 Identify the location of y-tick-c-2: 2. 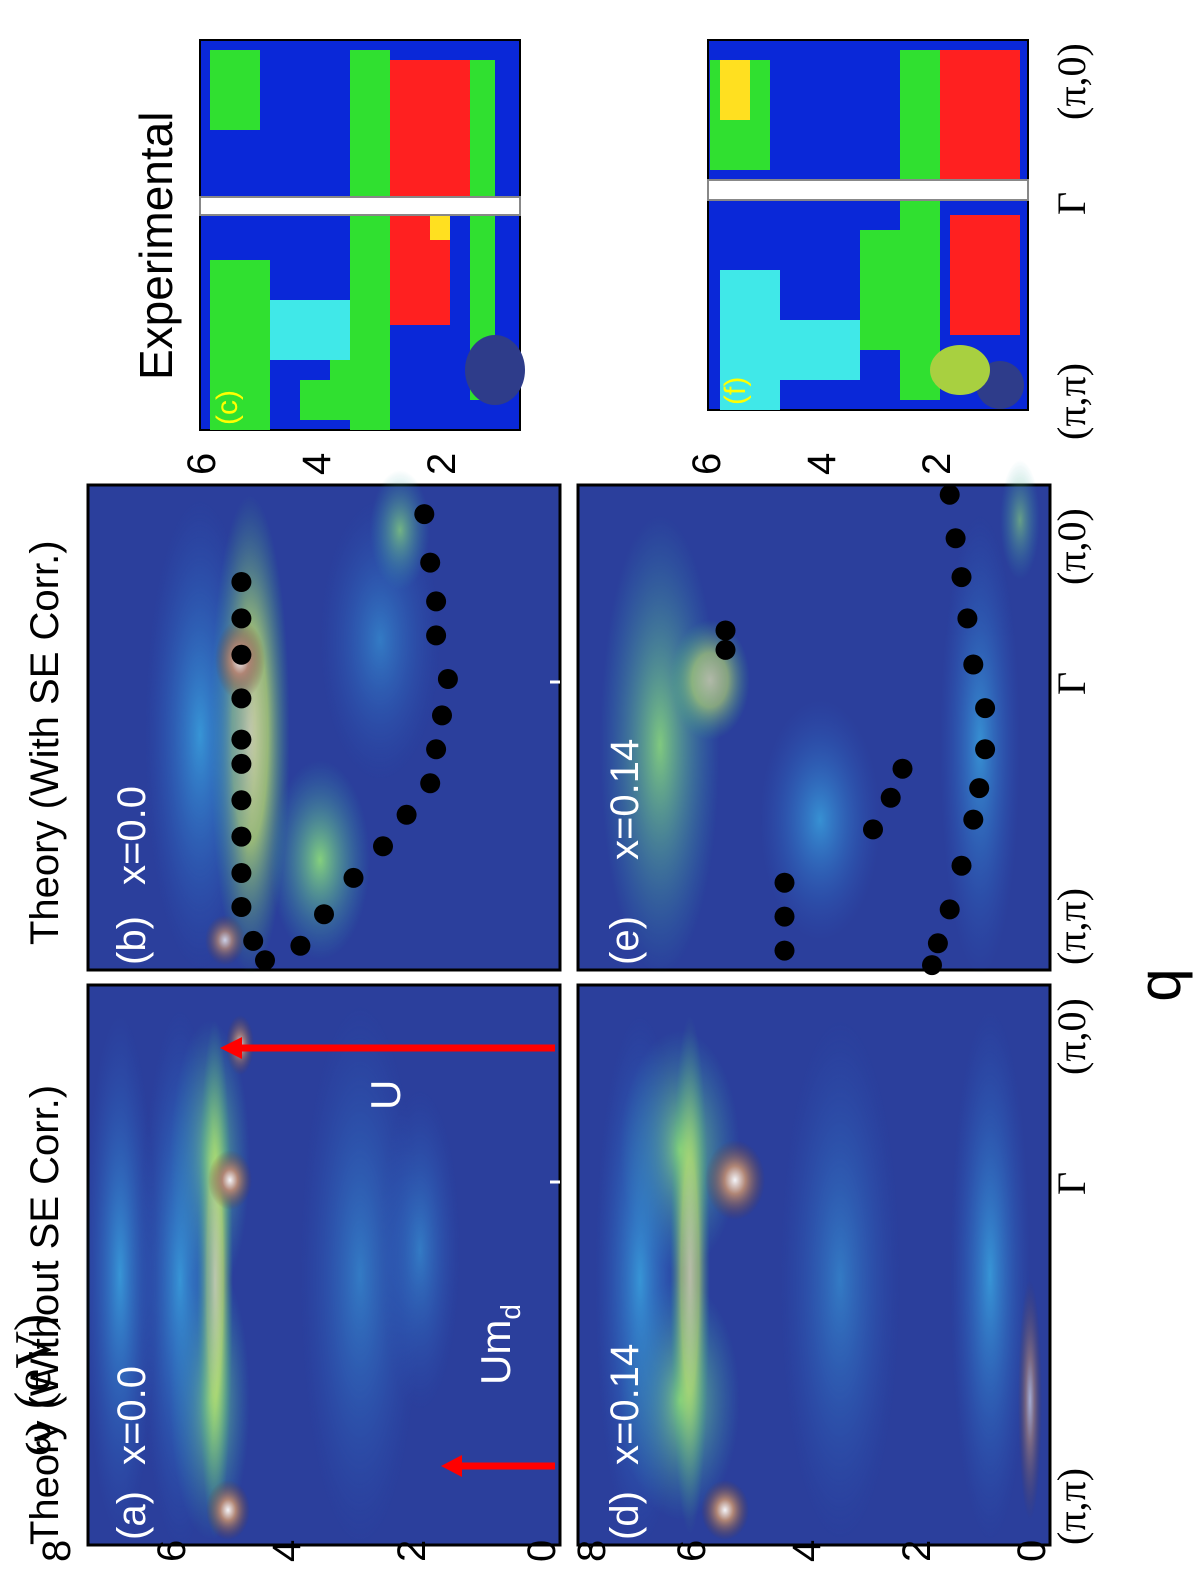
(442, 464).